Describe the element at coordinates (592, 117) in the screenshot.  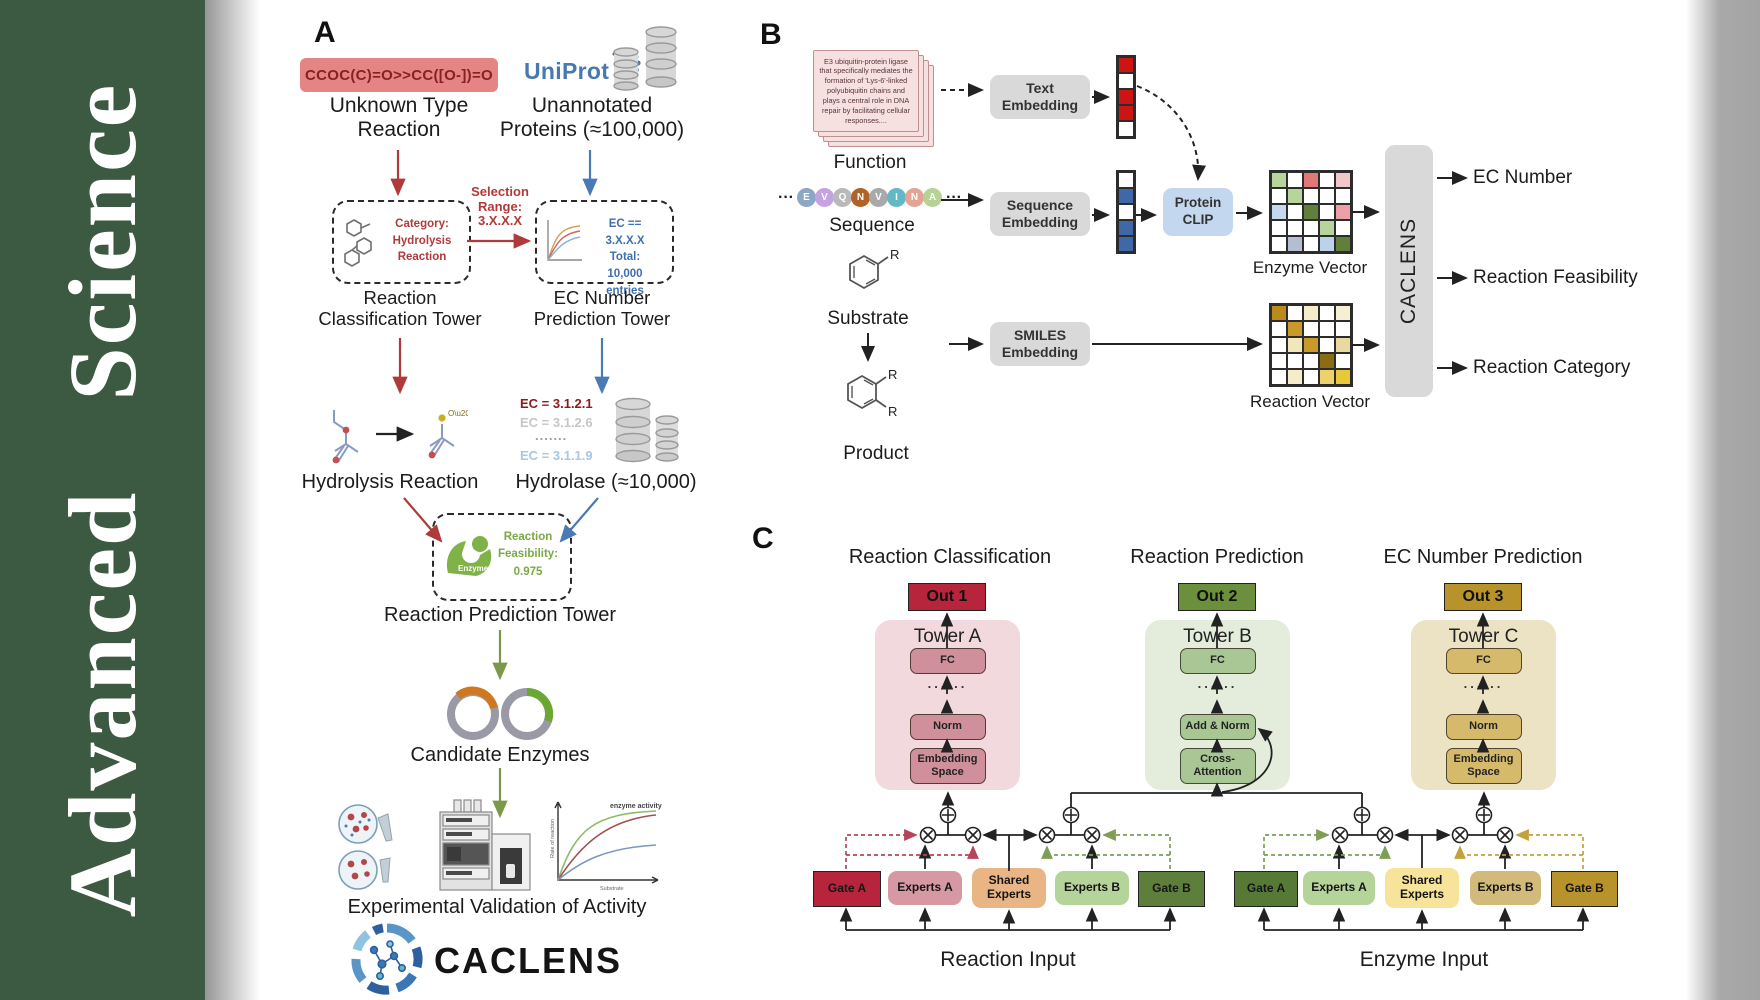
I see `unannotated-proteins-label: Unannotated Proteins (≈100,000)` at that location.